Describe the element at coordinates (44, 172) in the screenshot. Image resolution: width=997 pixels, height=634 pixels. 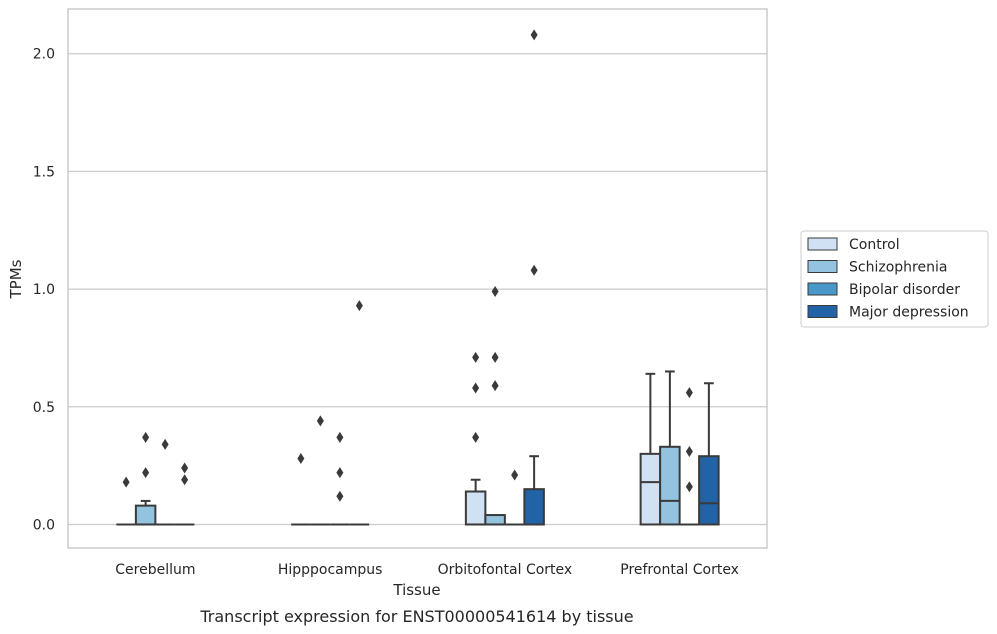
I see `y-tick-label: 1.5` at that location.